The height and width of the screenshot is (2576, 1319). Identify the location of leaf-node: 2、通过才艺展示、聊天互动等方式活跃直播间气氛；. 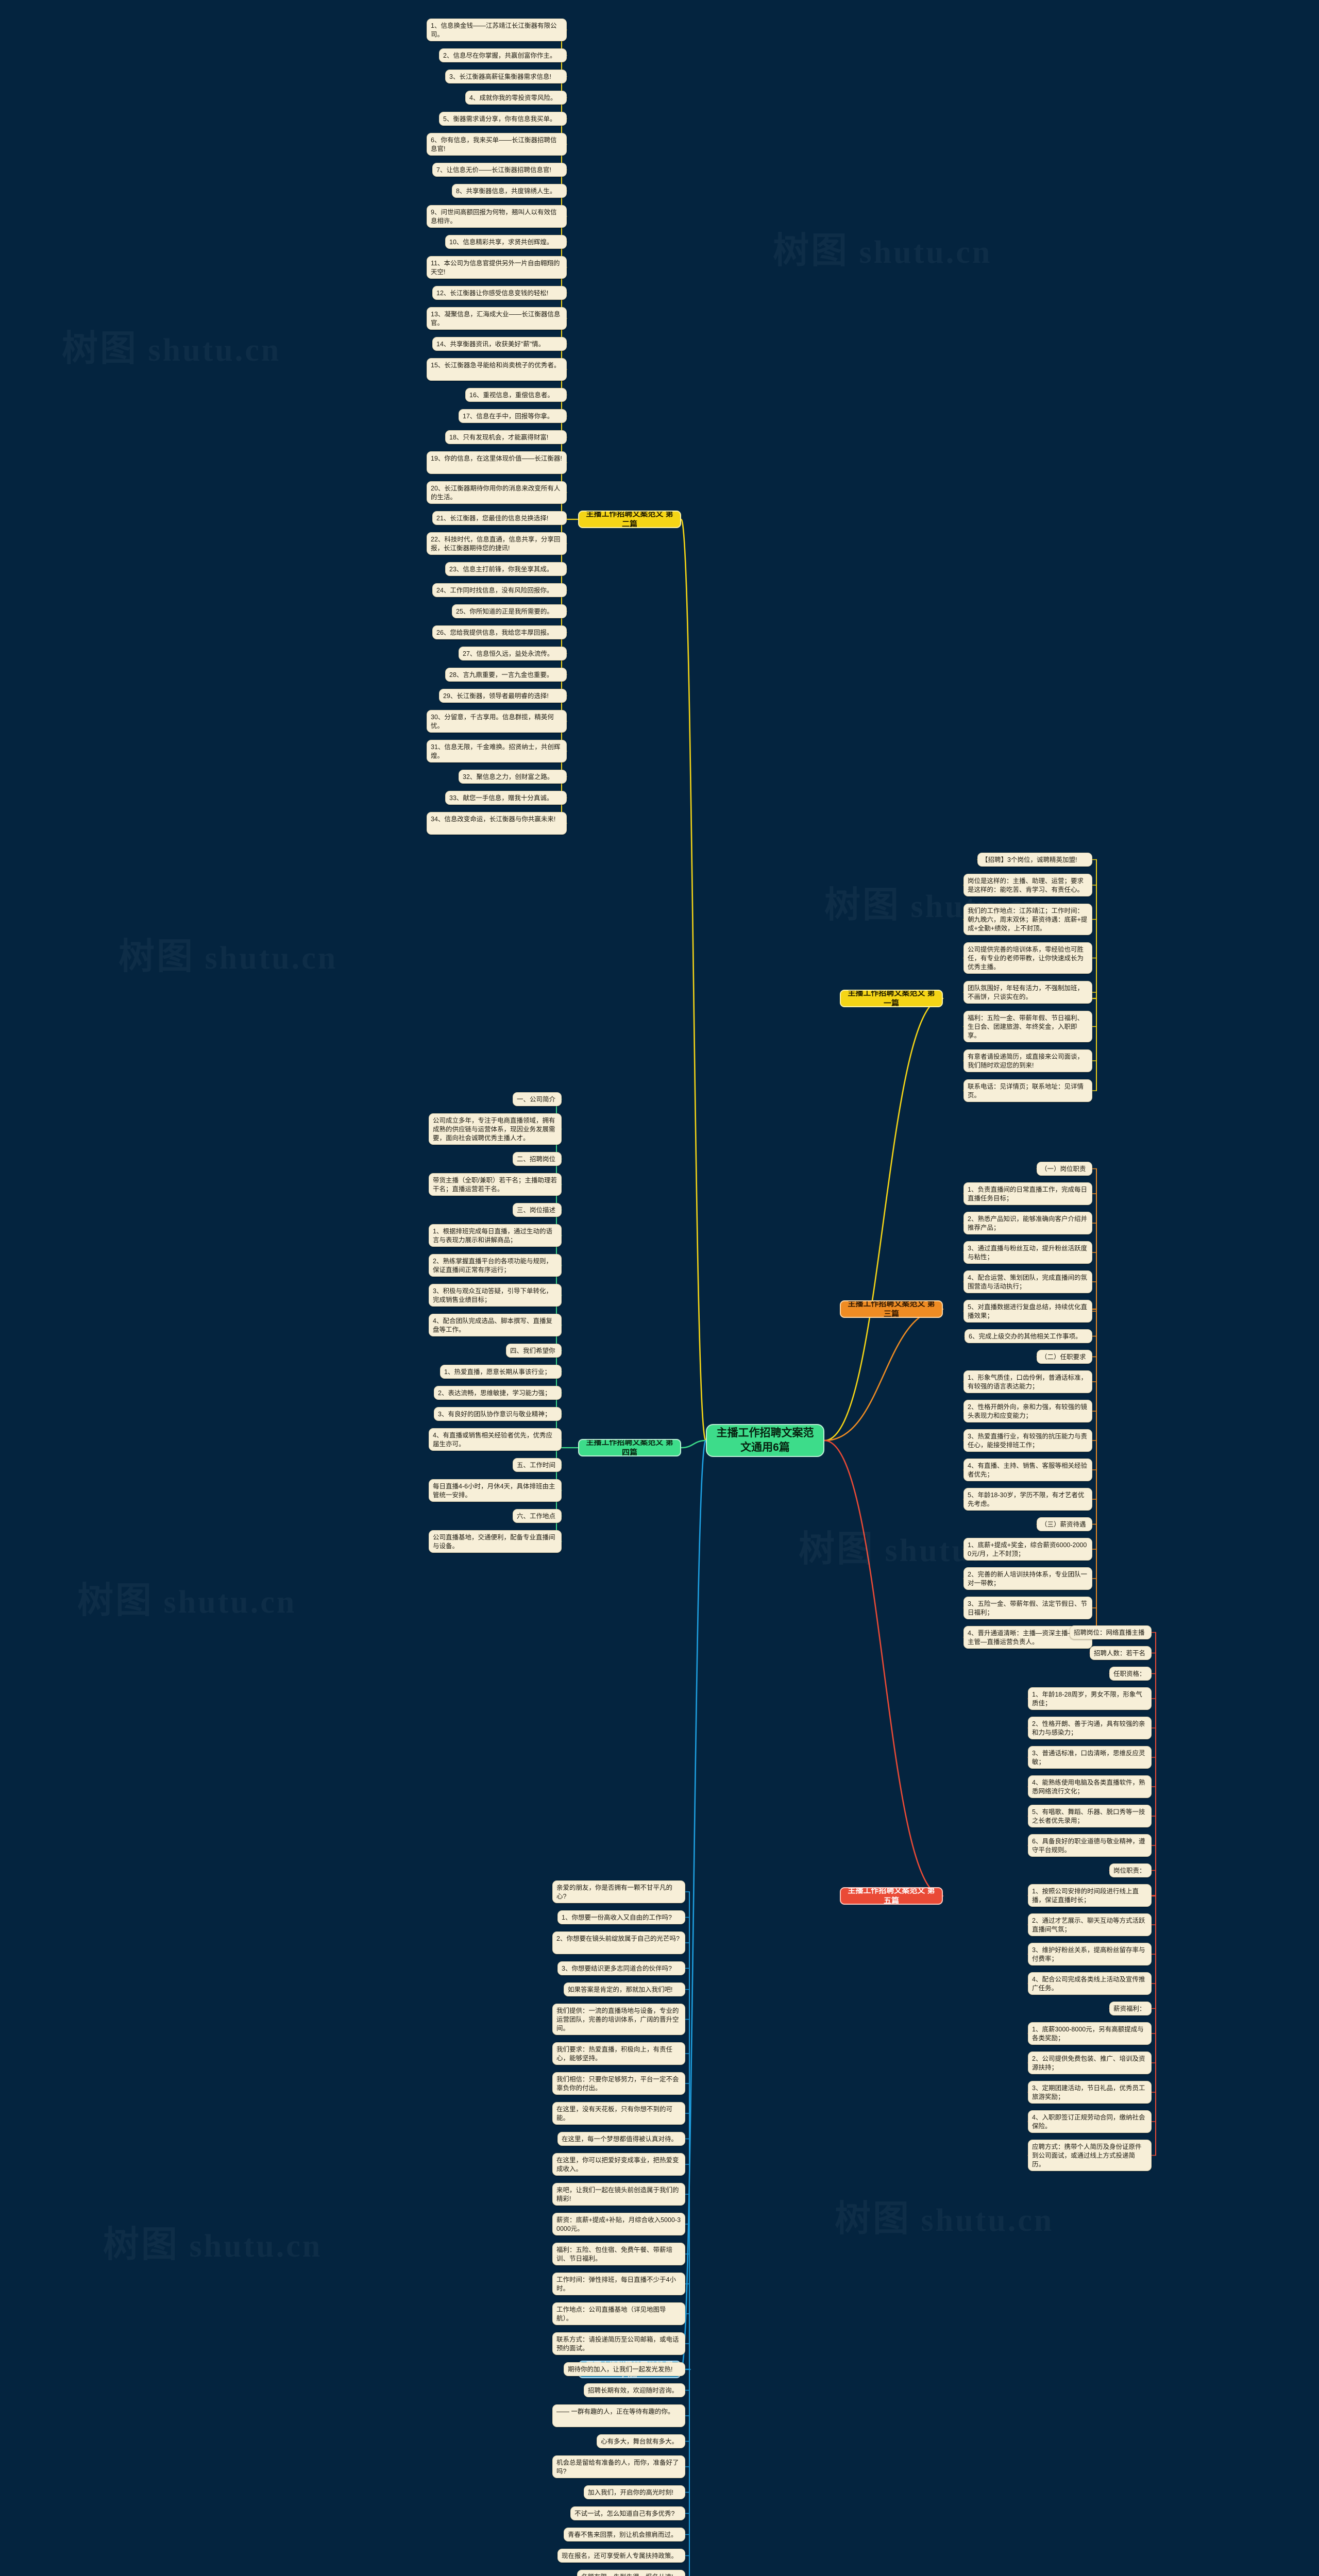
(1090, 1925).